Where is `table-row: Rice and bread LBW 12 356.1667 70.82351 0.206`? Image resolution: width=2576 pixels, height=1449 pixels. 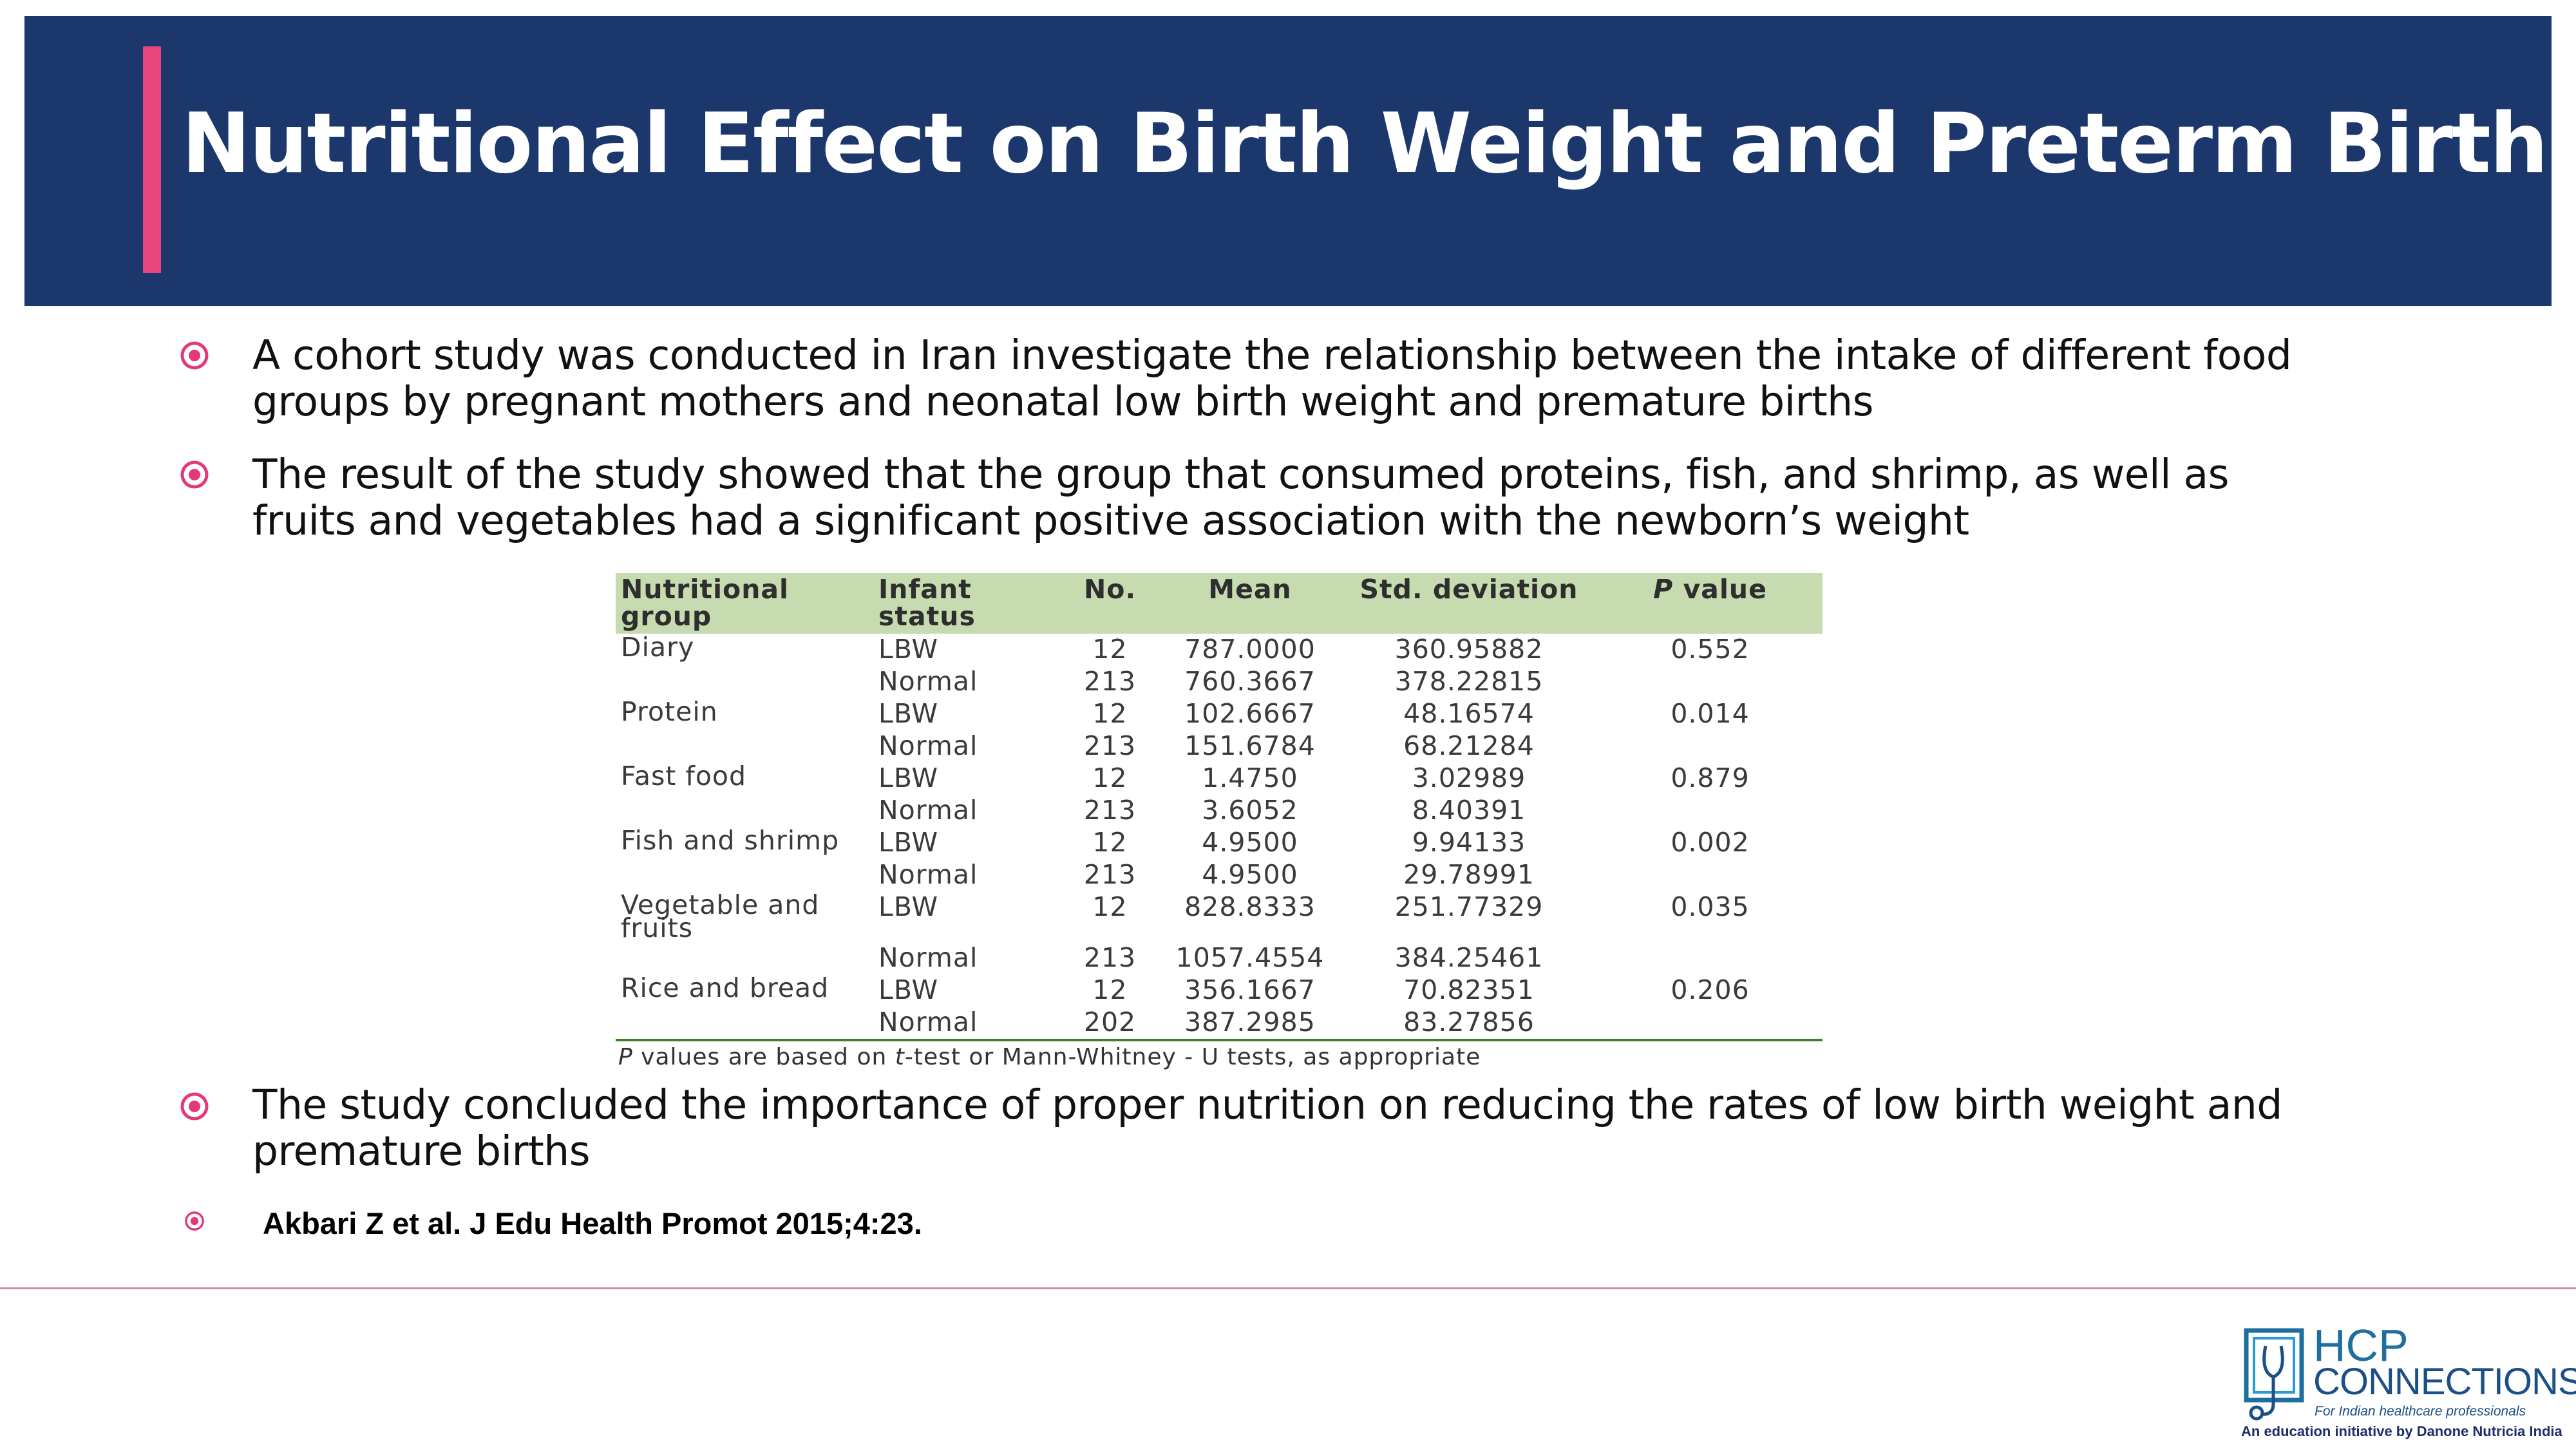 table-row: Rice and bread LBW 12 356.1667 70.82351 0.206 is located at coordinates (1220, 990).